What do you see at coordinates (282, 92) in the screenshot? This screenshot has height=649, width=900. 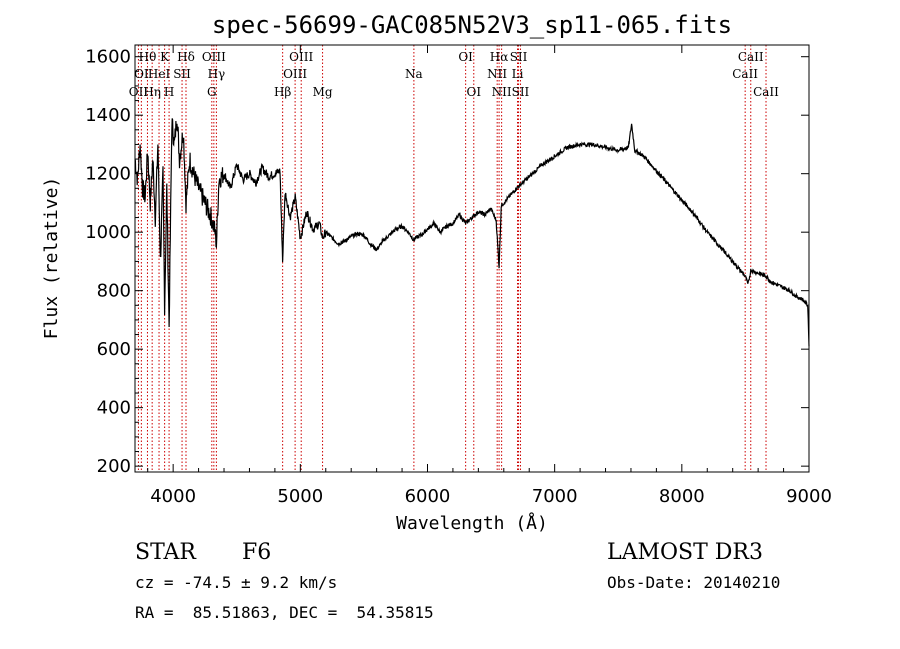 I see `line-label: Hβ` at bounding box center [282, 92].